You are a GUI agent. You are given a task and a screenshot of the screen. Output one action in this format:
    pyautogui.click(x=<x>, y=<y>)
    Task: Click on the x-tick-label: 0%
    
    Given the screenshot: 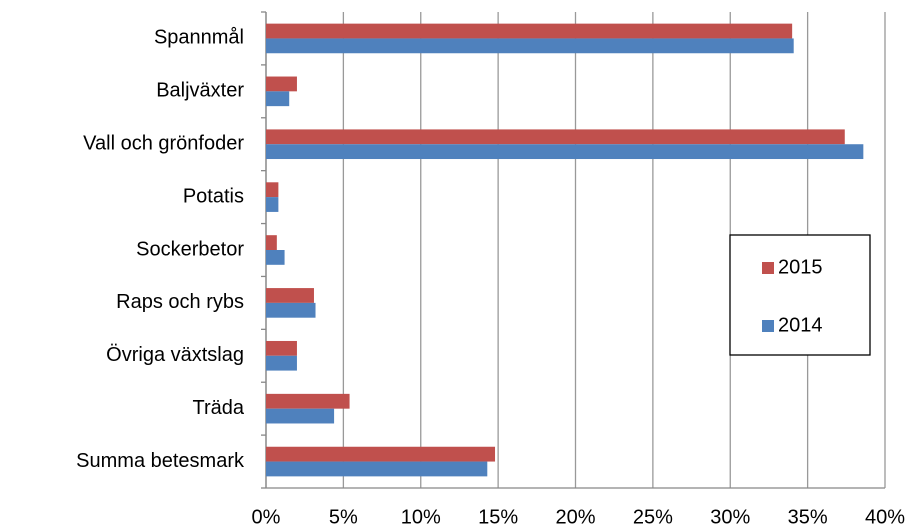 What is the action you would take?
    pyautogui.click(x=266, y=517)
    